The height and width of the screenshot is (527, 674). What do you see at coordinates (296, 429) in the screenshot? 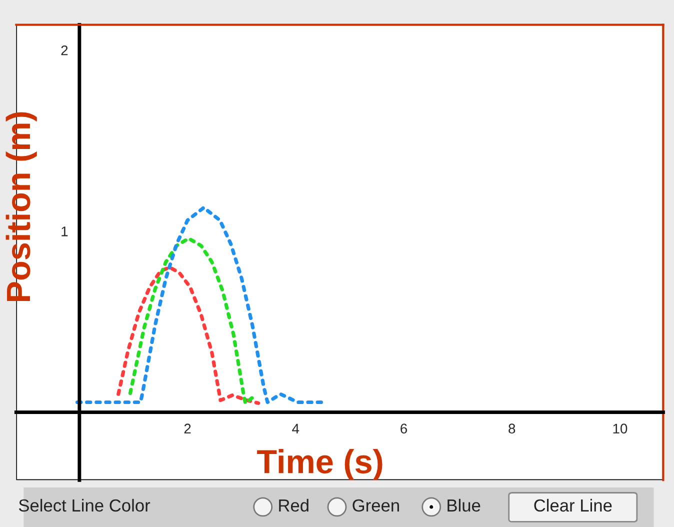
I see `x-tick-label: 4` at bounding box center [296, 429].